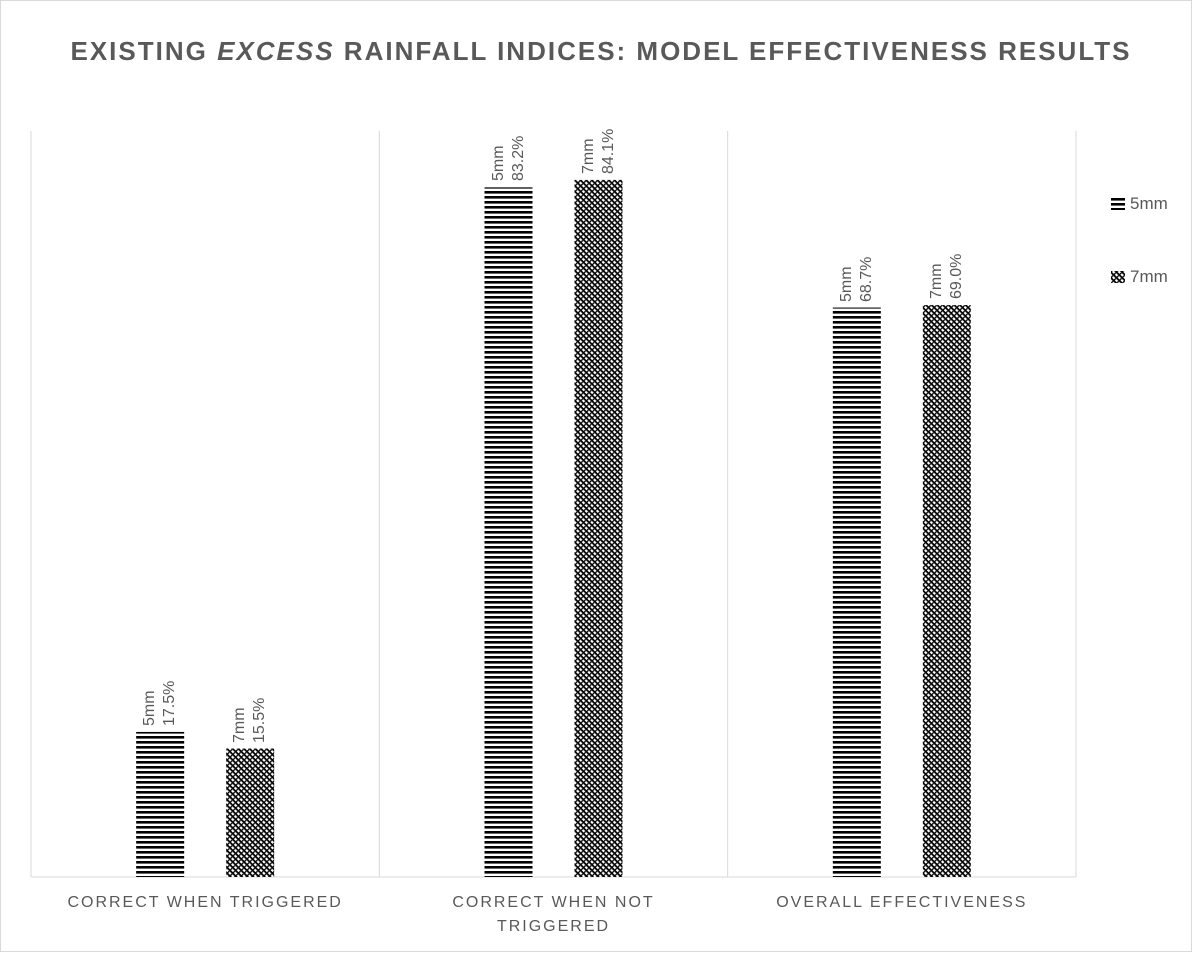 This screenshot has height=953, width=1192. Describe the element at coordinates (902, 902) in the screenshot. I see `category-label-3: OVERALL EFFECTIVENESS` at that location.